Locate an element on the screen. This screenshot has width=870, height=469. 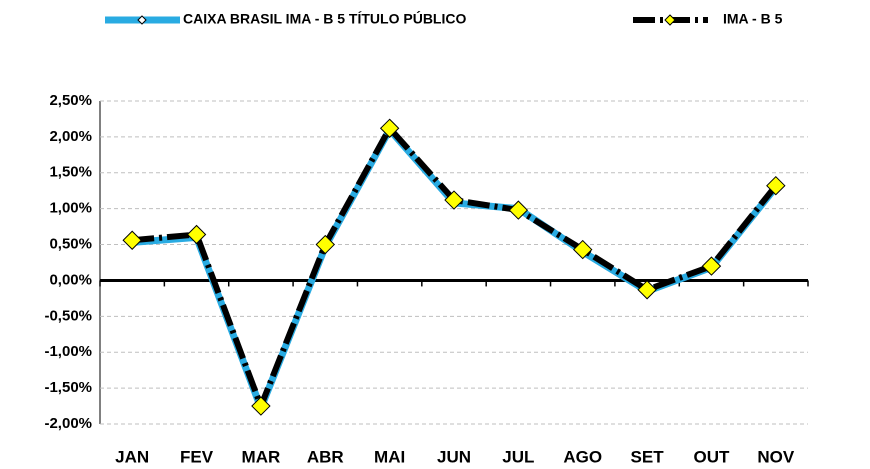
y-tick-label: 2,00% is located at coordinates (70, 136).